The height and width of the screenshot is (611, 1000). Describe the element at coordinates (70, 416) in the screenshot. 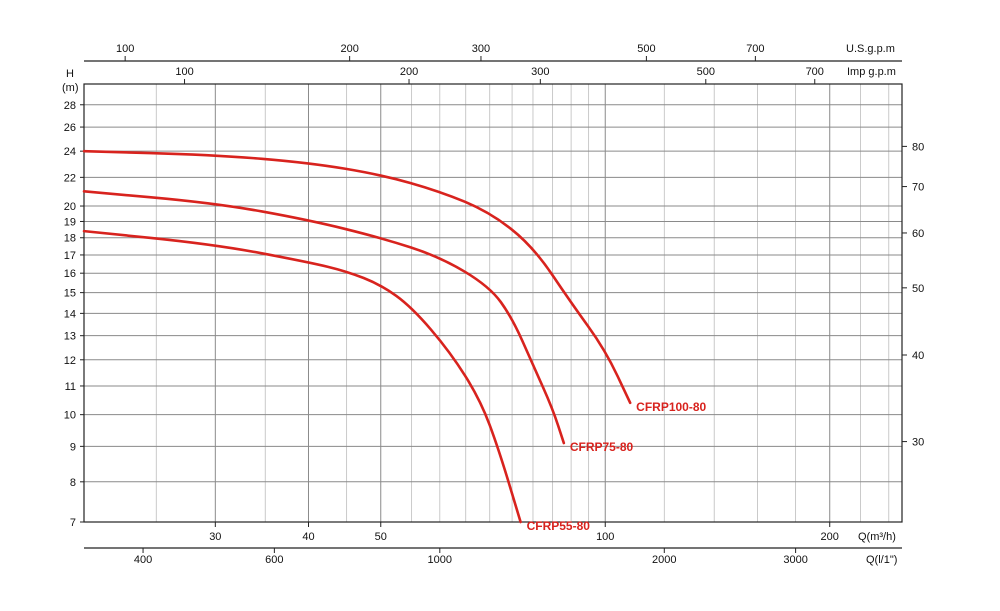

I see `y-tick-label: 10` at that location.